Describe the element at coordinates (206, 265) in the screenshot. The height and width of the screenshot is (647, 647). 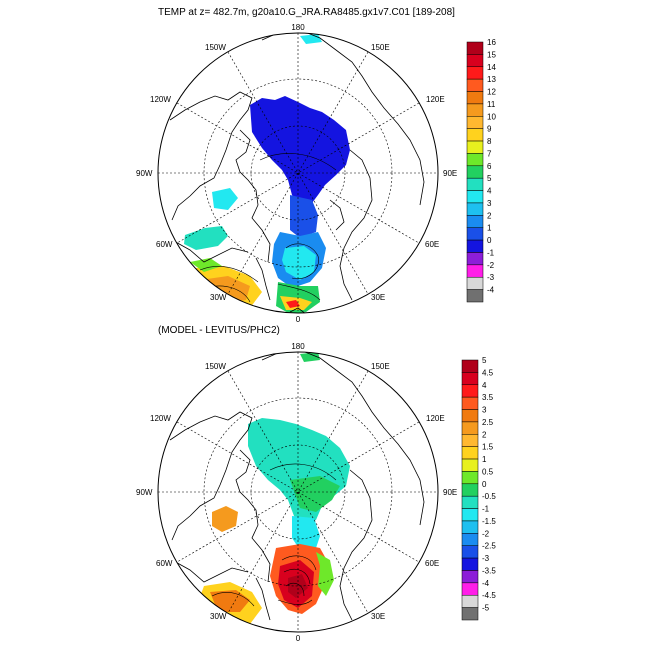
I see `top-field-north-atlantic-green` at that location.